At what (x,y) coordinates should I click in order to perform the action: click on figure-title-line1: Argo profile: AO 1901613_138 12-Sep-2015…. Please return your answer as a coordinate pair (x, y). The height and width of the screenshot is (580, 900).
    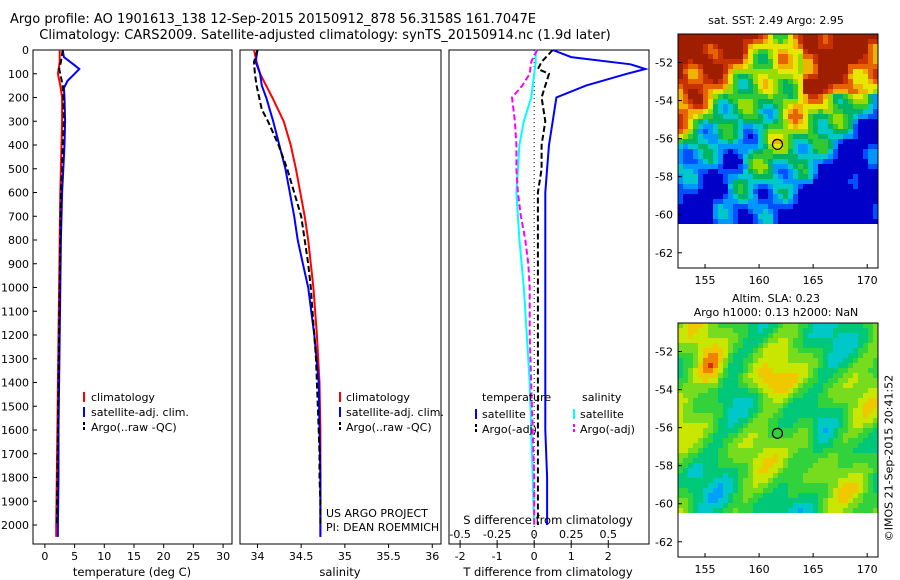
    Looking at the image, I should click on (273, 19).